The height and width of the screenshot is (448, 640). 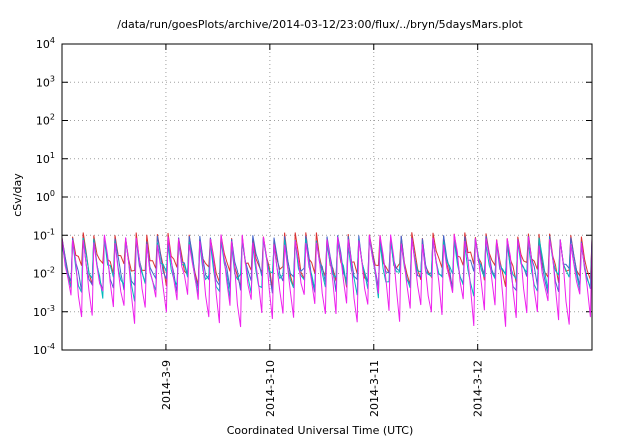 What do you see at coordinates (44, 234) in the screenshot?
I see `y-tick-label: 10⁻¹` at bounding box center [44, 234].